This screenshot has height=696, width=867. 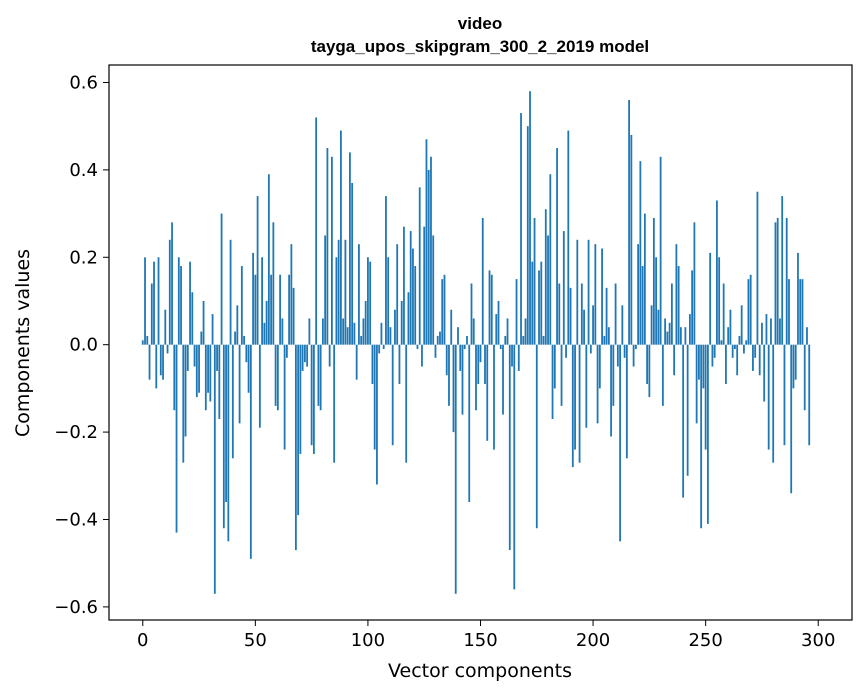 What do you see at coordinates (480, 46) in the screenshot?
I see `chart-subtitle: tayga_upos_skipgram_300_2_2019 model` at bounding box center [480, 46].